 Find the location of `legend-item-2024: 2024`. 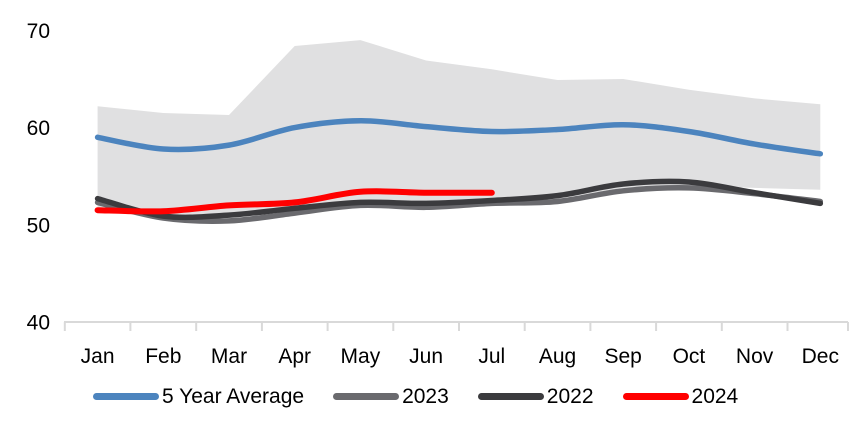

legend-item-2024: 2024 is located at coordinates (680, 396).